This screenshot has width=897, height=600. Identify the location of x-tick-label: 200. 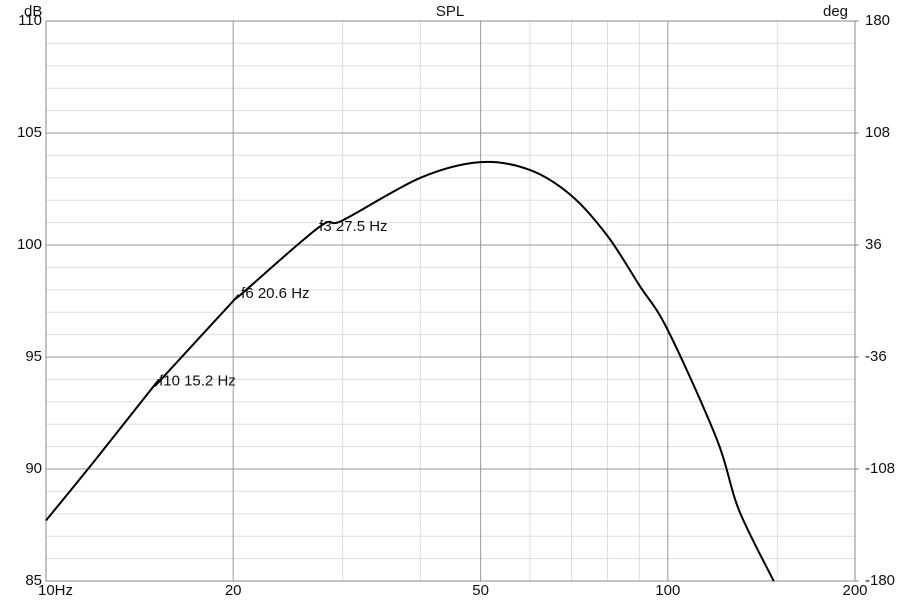
(854, 590).